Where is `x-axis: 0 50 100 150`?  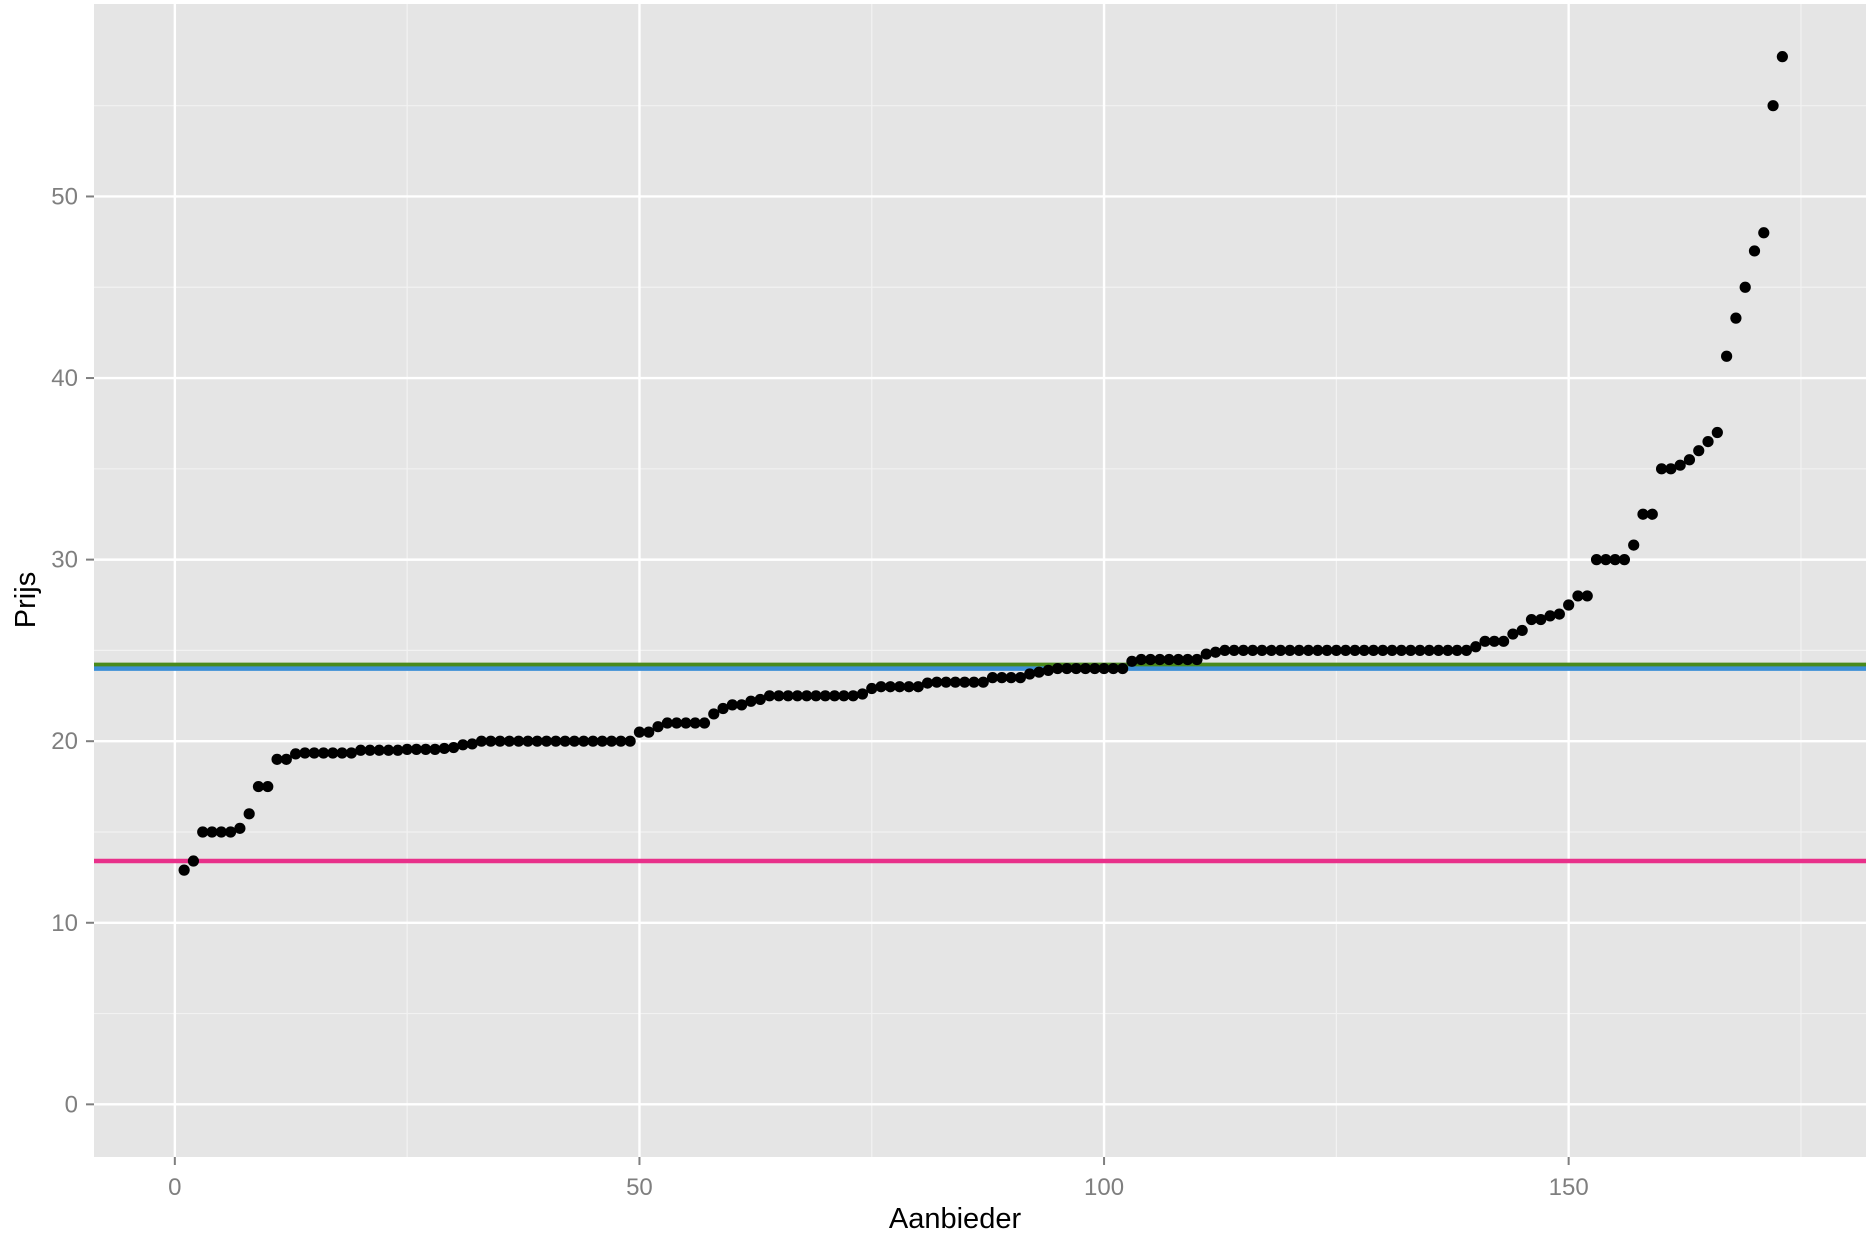 x-axis: 0 50 100 150 is located at coordinates (878, 1179).